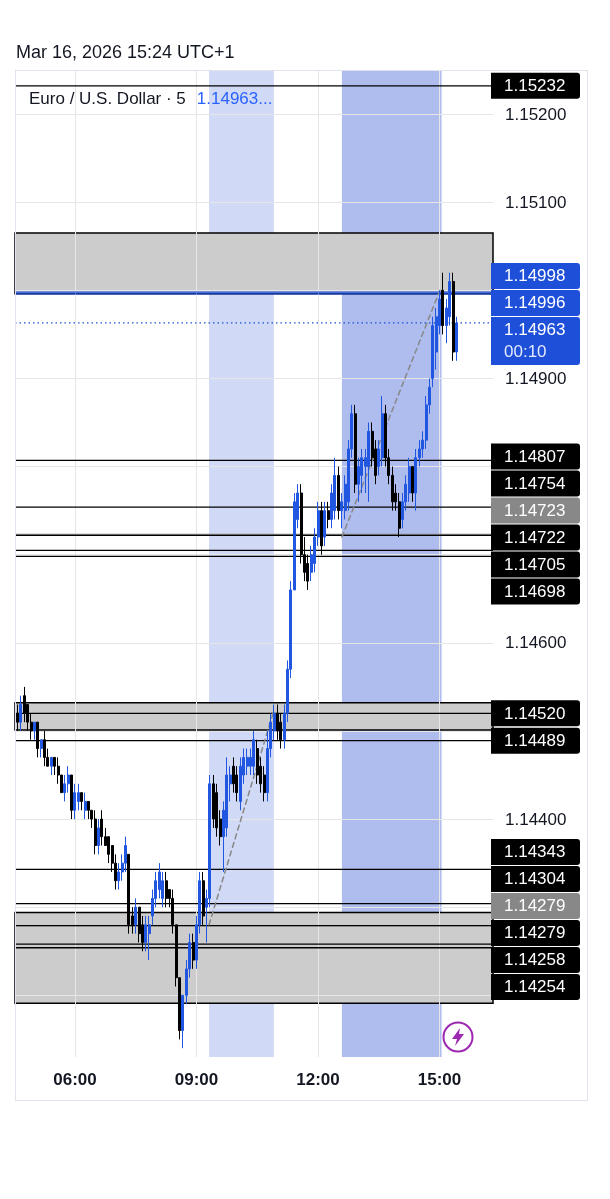  What do you see at coordinates (535, 330) in the screenshot?
I see `ref-line-label: 1.14963` at bounding box center [535, 330].